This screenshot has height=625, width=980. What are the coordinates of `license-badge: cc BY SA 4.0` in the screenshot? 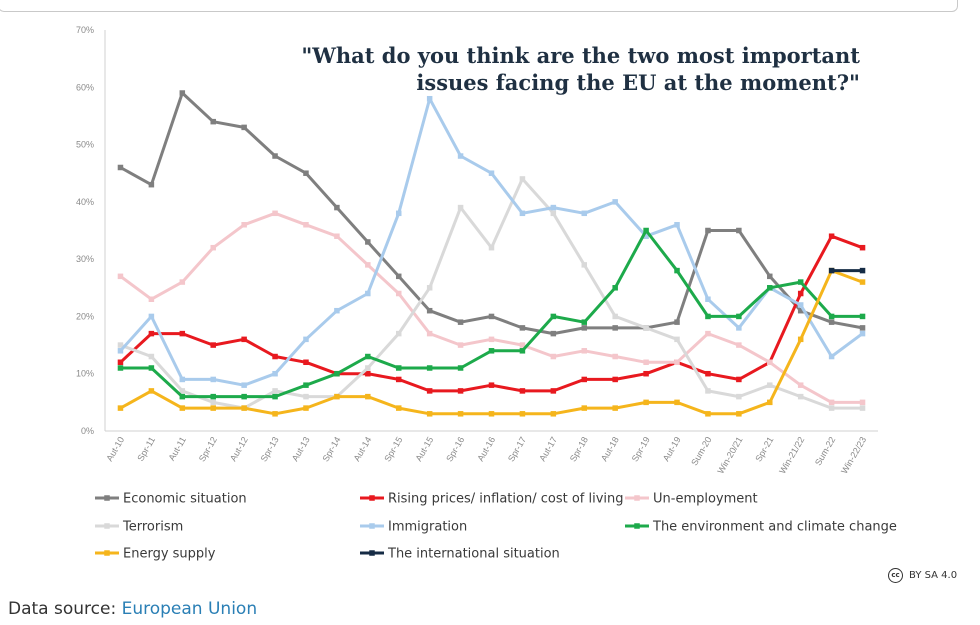 It's located at (922, 575).